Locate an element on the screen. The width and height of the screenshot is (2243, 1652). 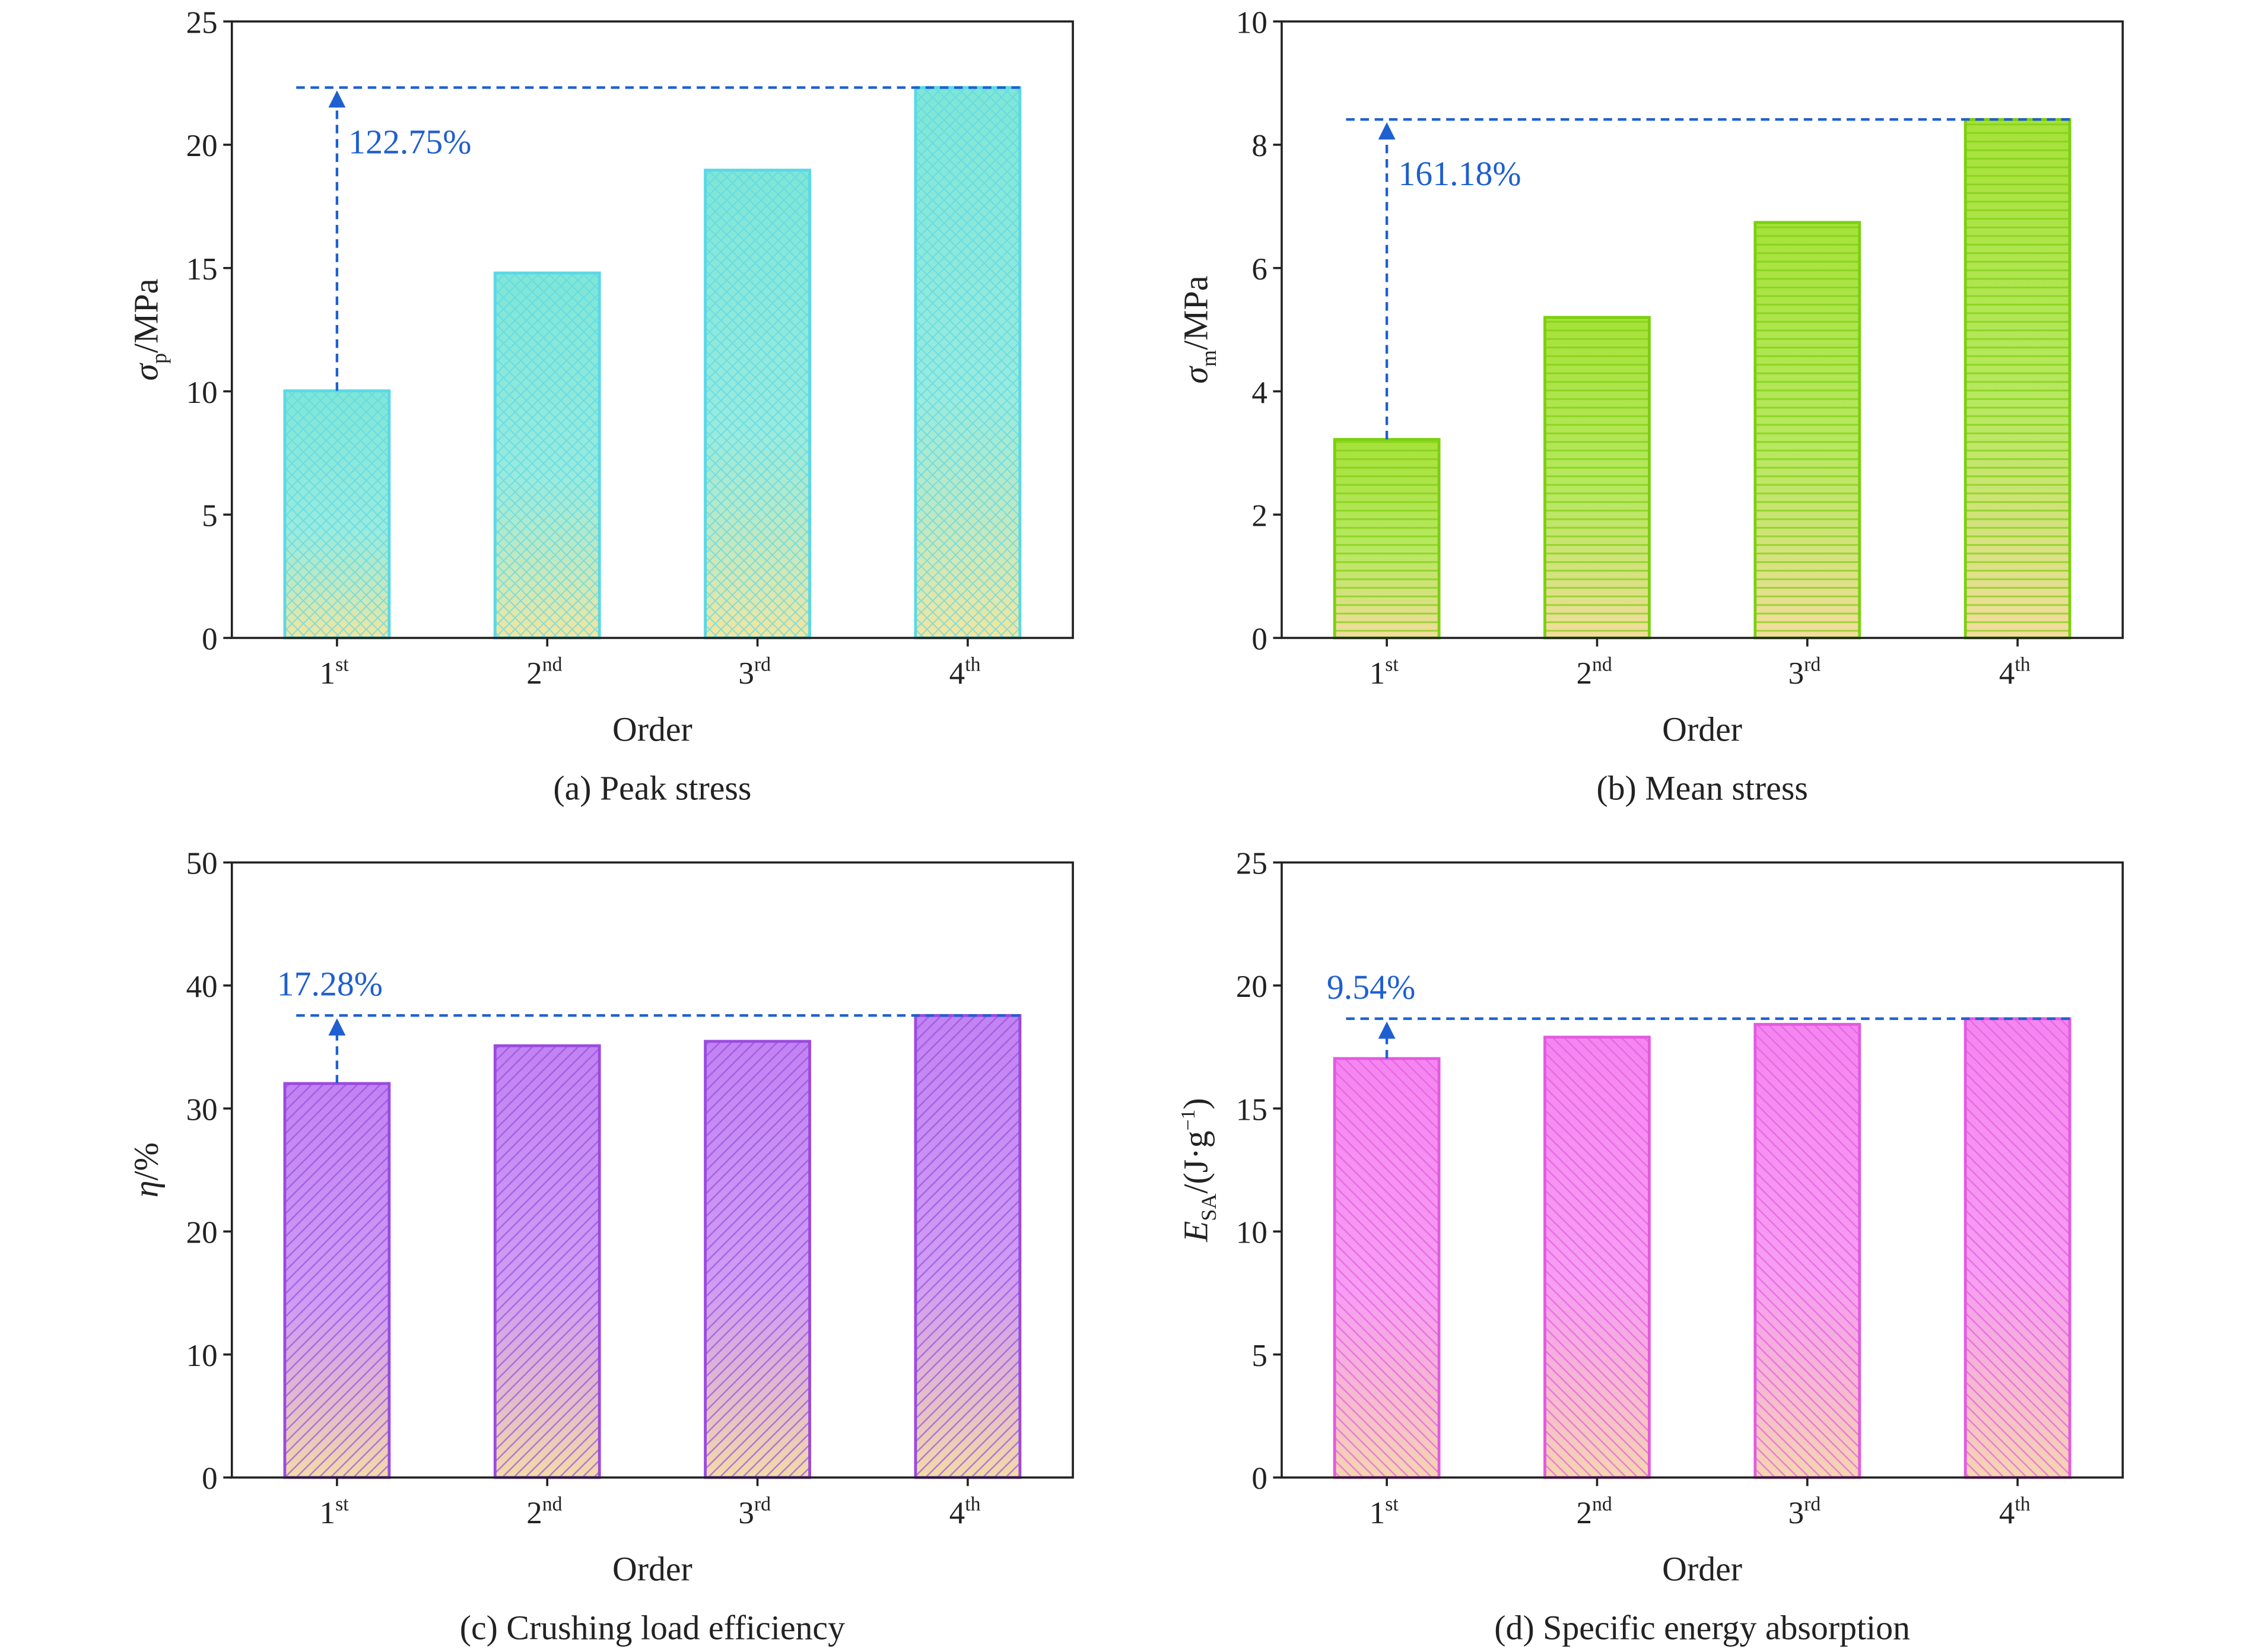
panel-caption: (c) Crushing load efficiency is located at coordinates (652, 1627).